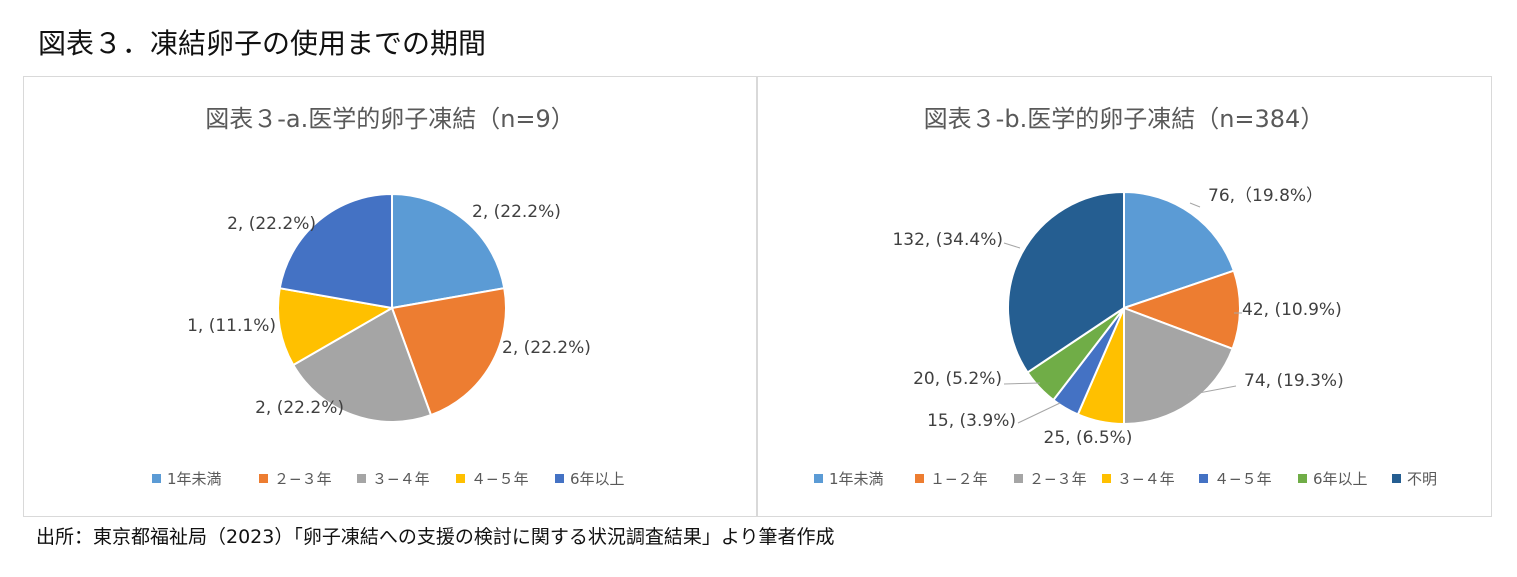 This screenshot has height=577, width=1517. What do you see at coordinates (947, 240) in the screenshot?
I see `data-label: 132, (34.4%)` at bounding box center [947, 240].